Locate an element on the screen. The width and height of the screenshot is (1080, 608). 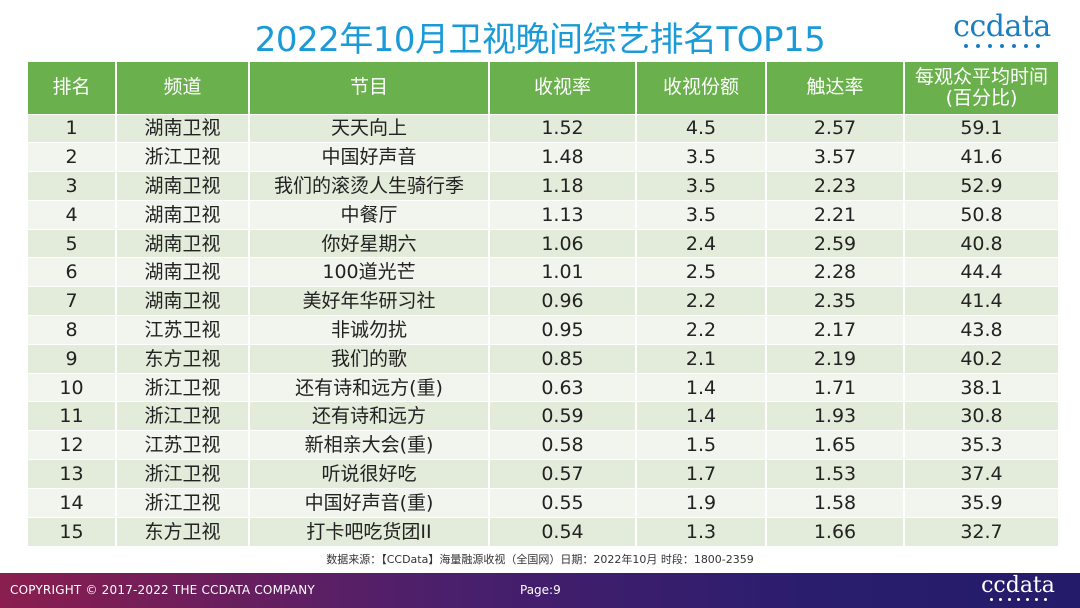
cell-program: 非诚勿扰 is located at coordinates (369, 330).